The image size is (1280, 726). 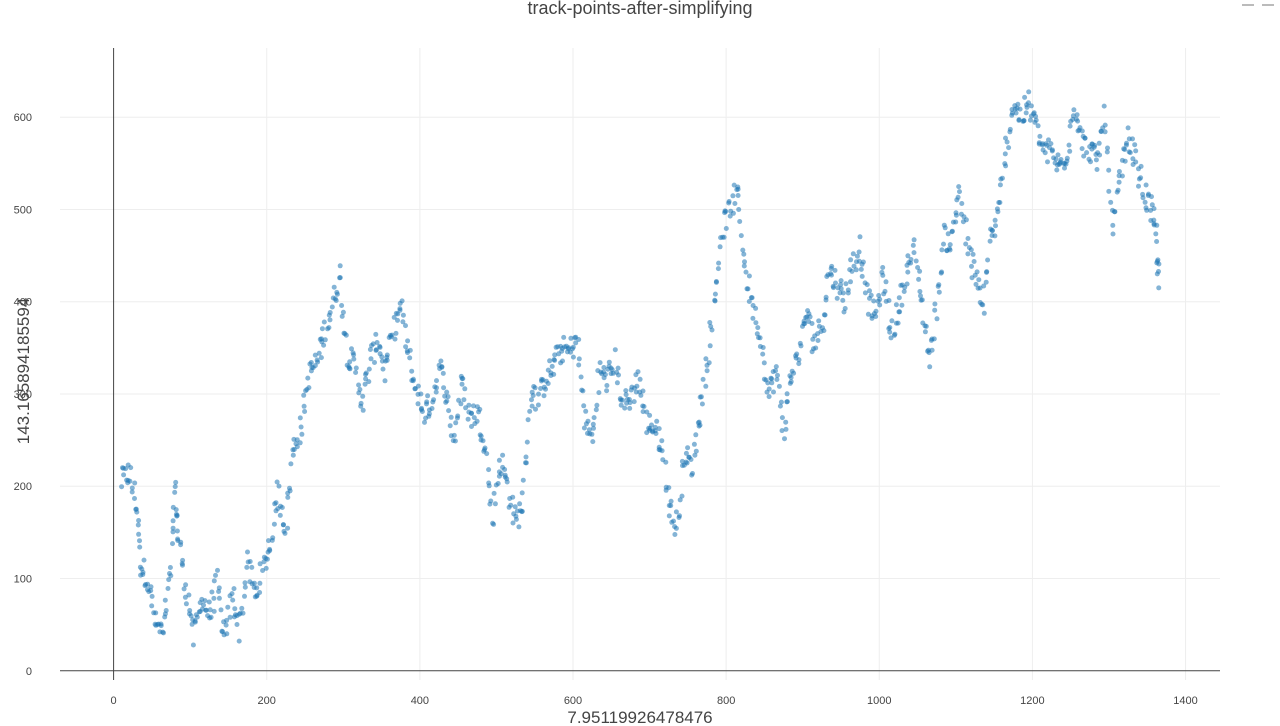 What do you see at coordinates (1258, 3) in the screenshot?
I see `chart-modebar` at bounding box center [1258, 3].